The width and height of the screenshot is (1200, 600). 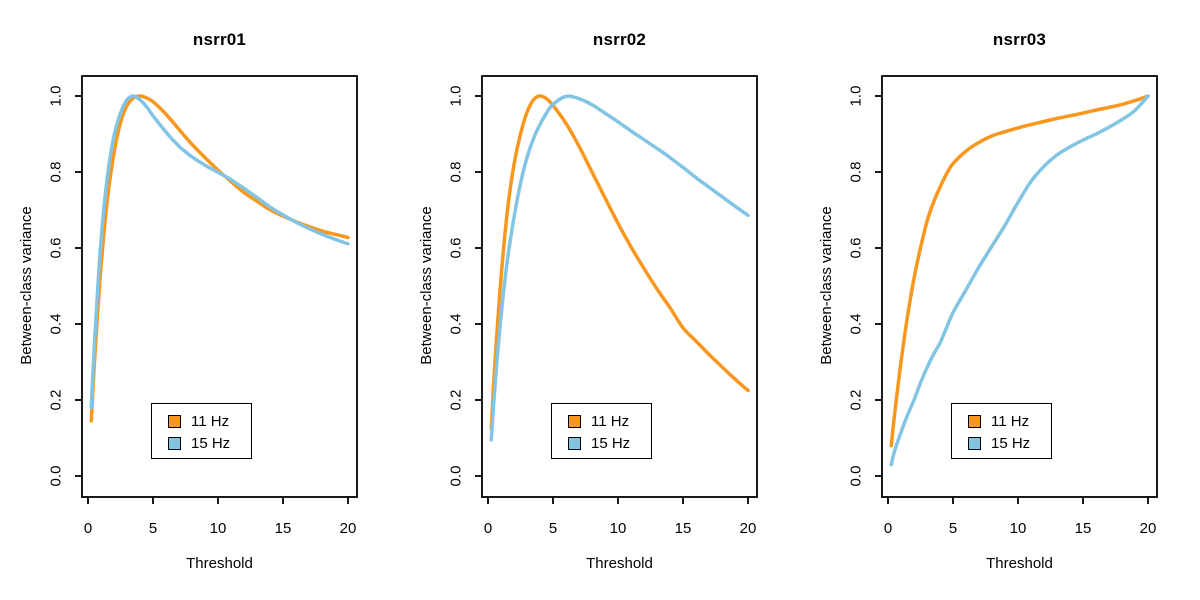 What do you see at coordinates (219, 39) in the screenshot?
I see `panel-title: nsrr01` at bounding box center [219, 39].